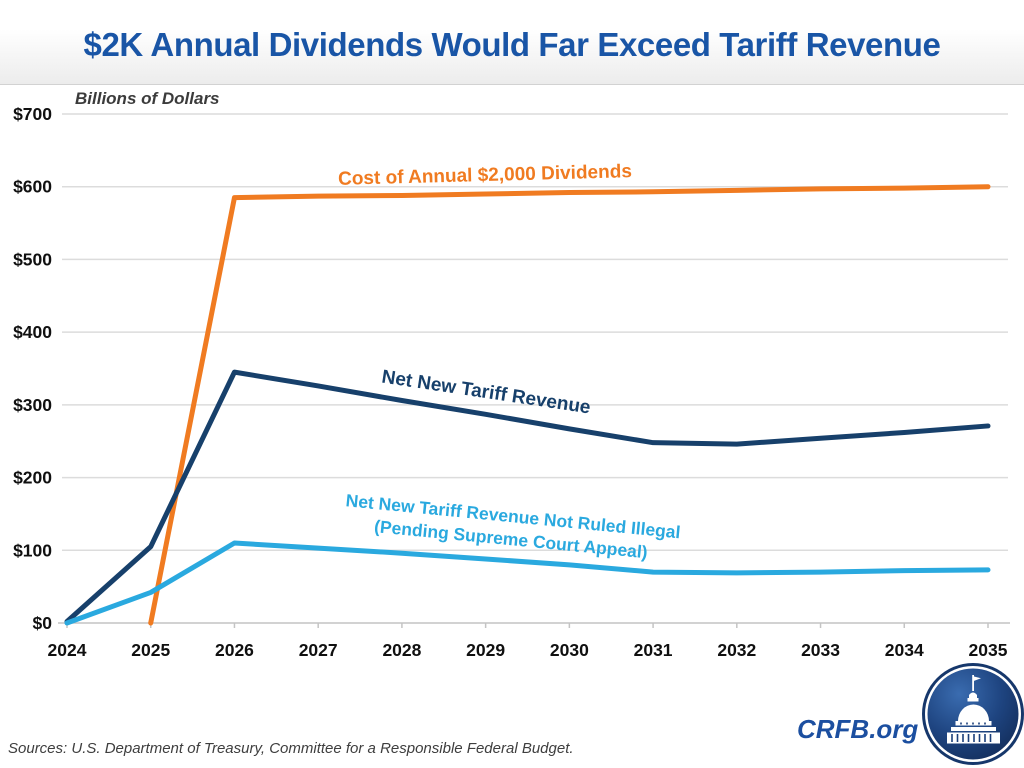  Describe the element at coordinates (858, 729) in the screenshot. I see `crfb-brand-text: CRFB.org` at that location.